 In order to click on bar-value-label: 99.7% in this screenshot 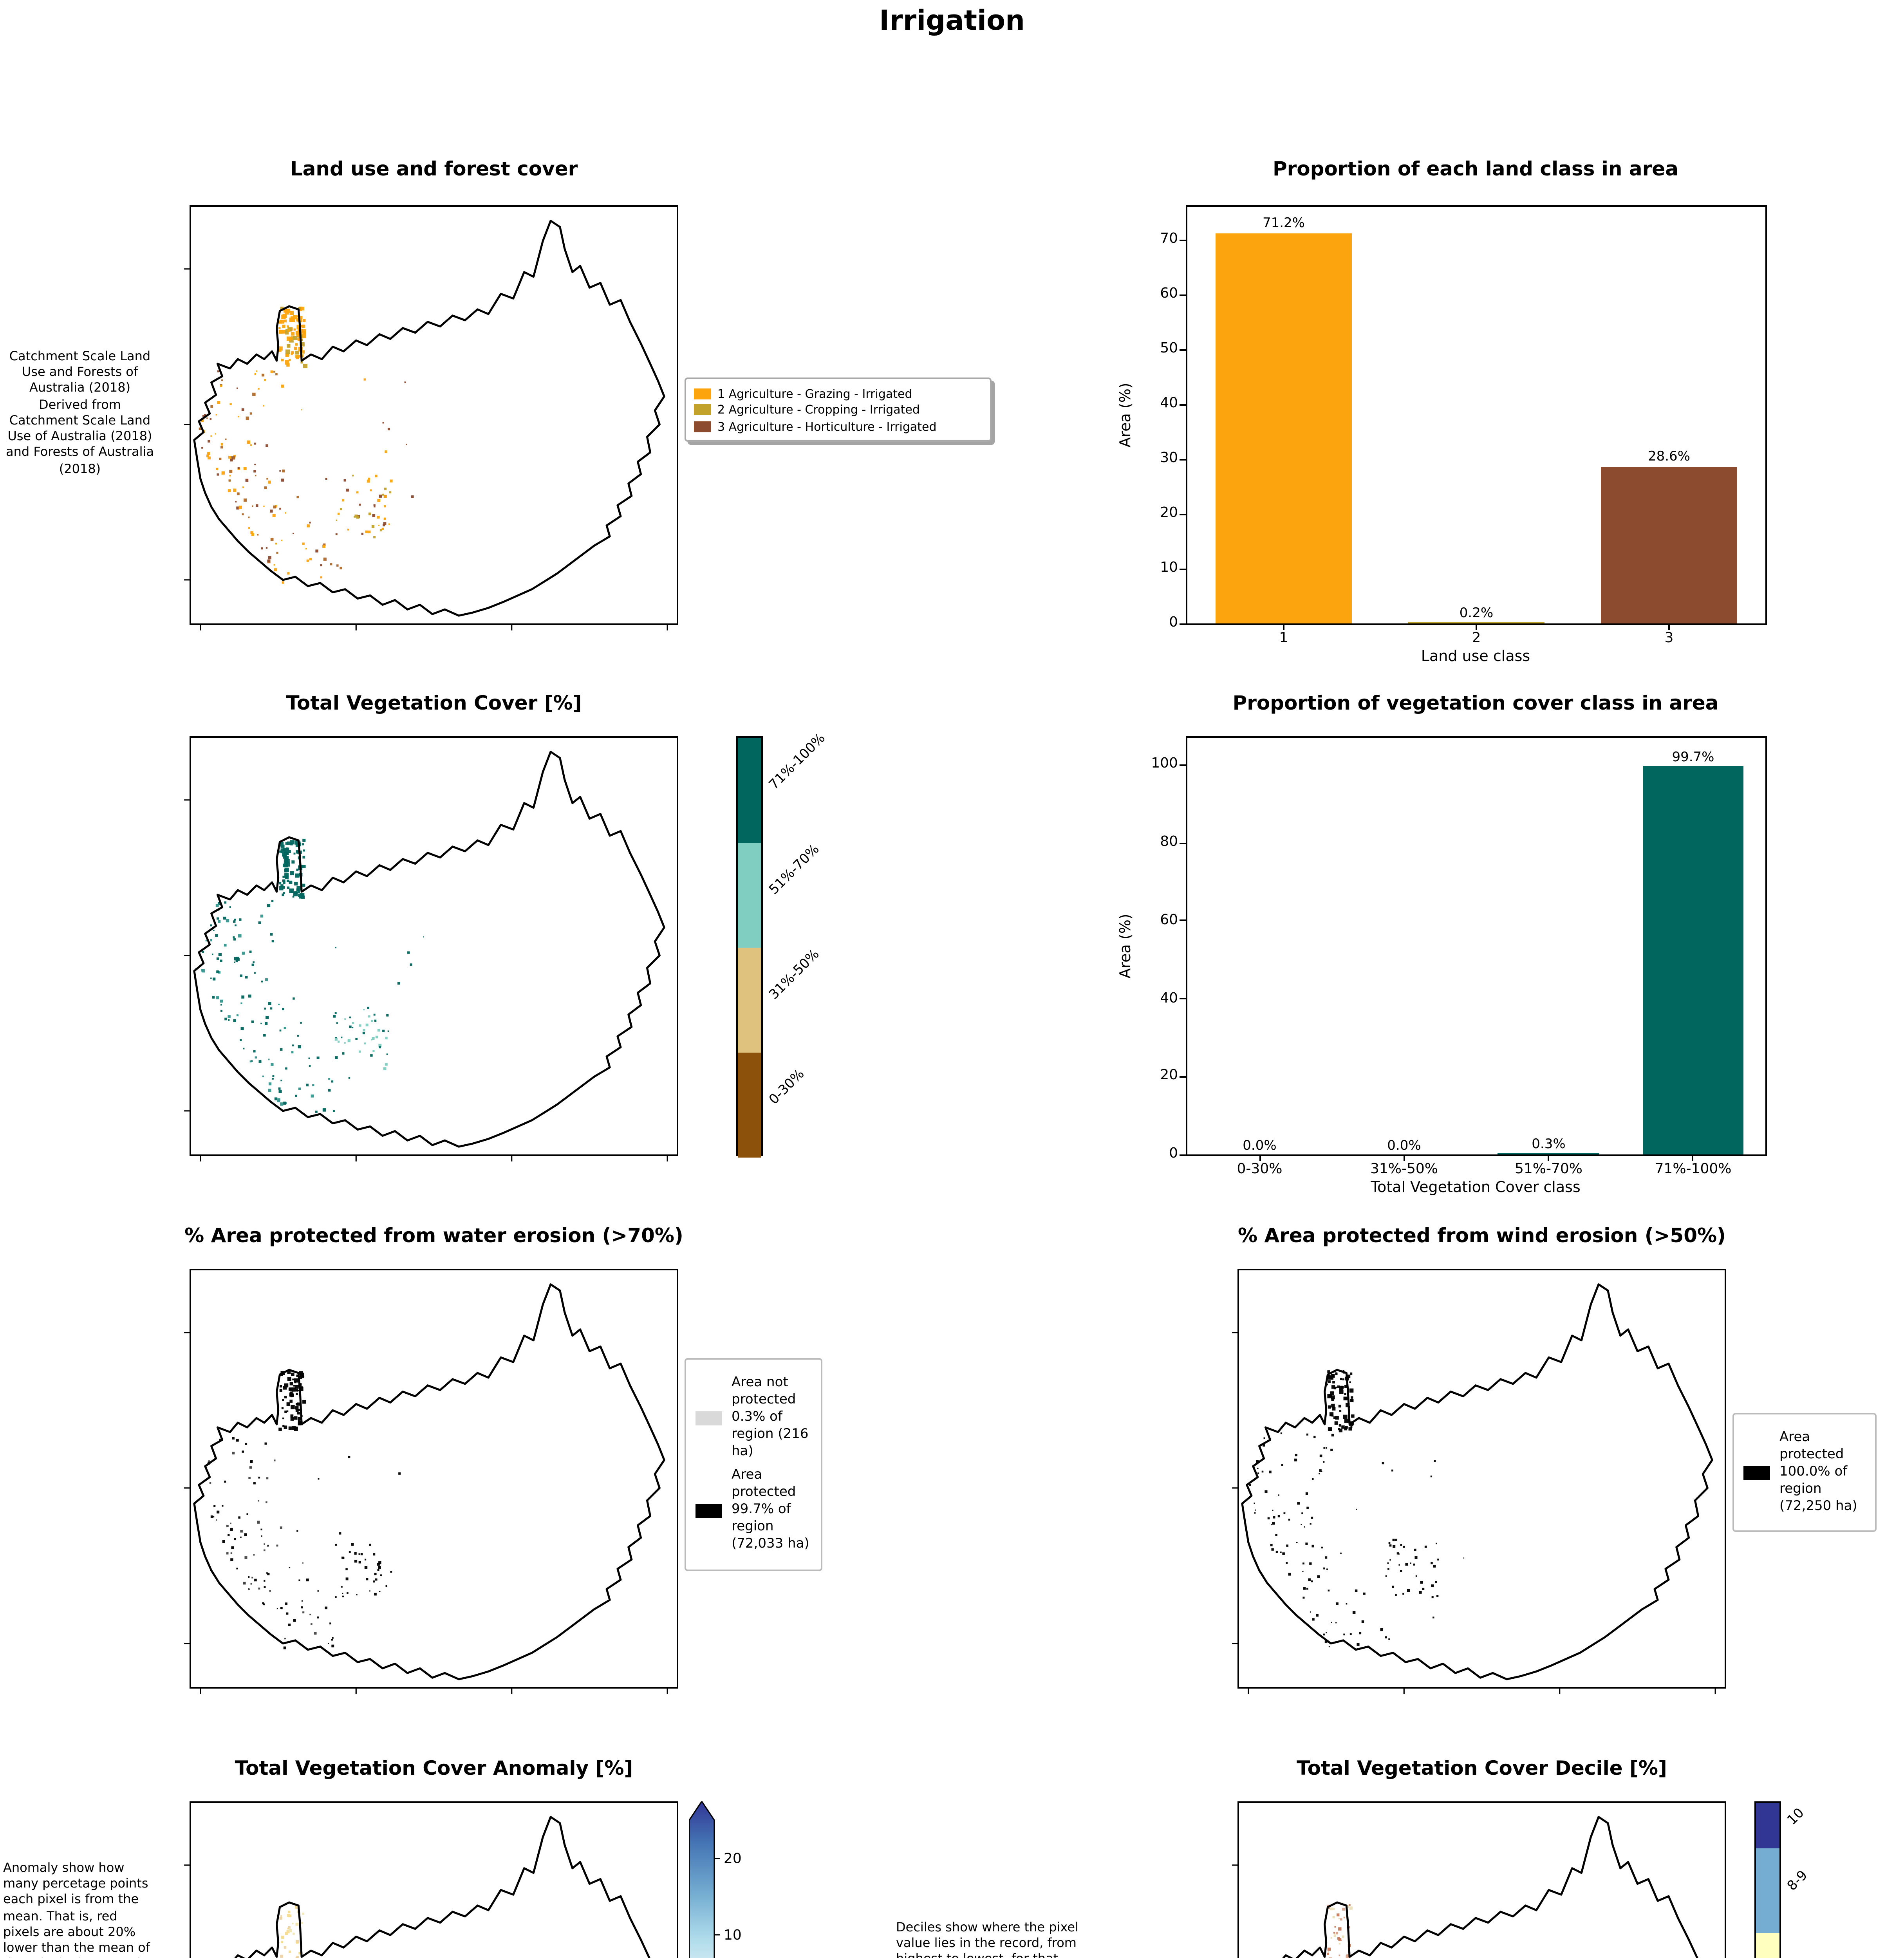, I will do `click(1693, 758)`.